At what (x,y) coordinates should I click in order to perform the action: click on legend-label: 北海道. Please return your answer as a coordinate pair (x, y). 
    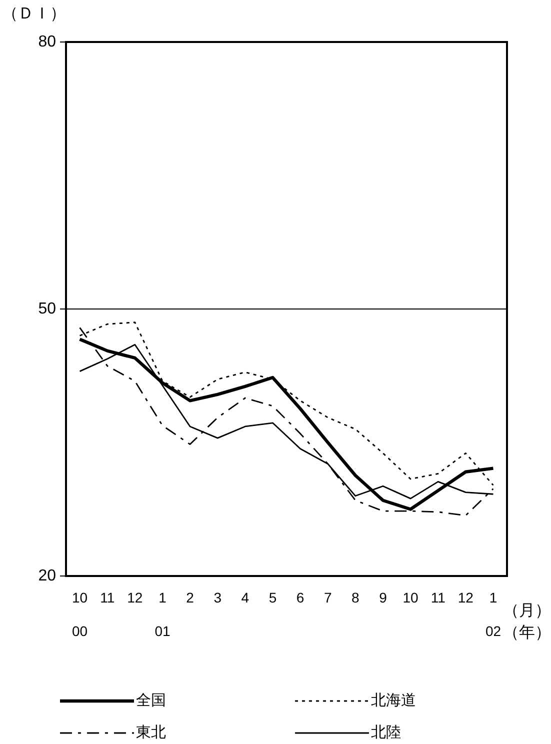
    Looking at the image, I should click on (393, 701).